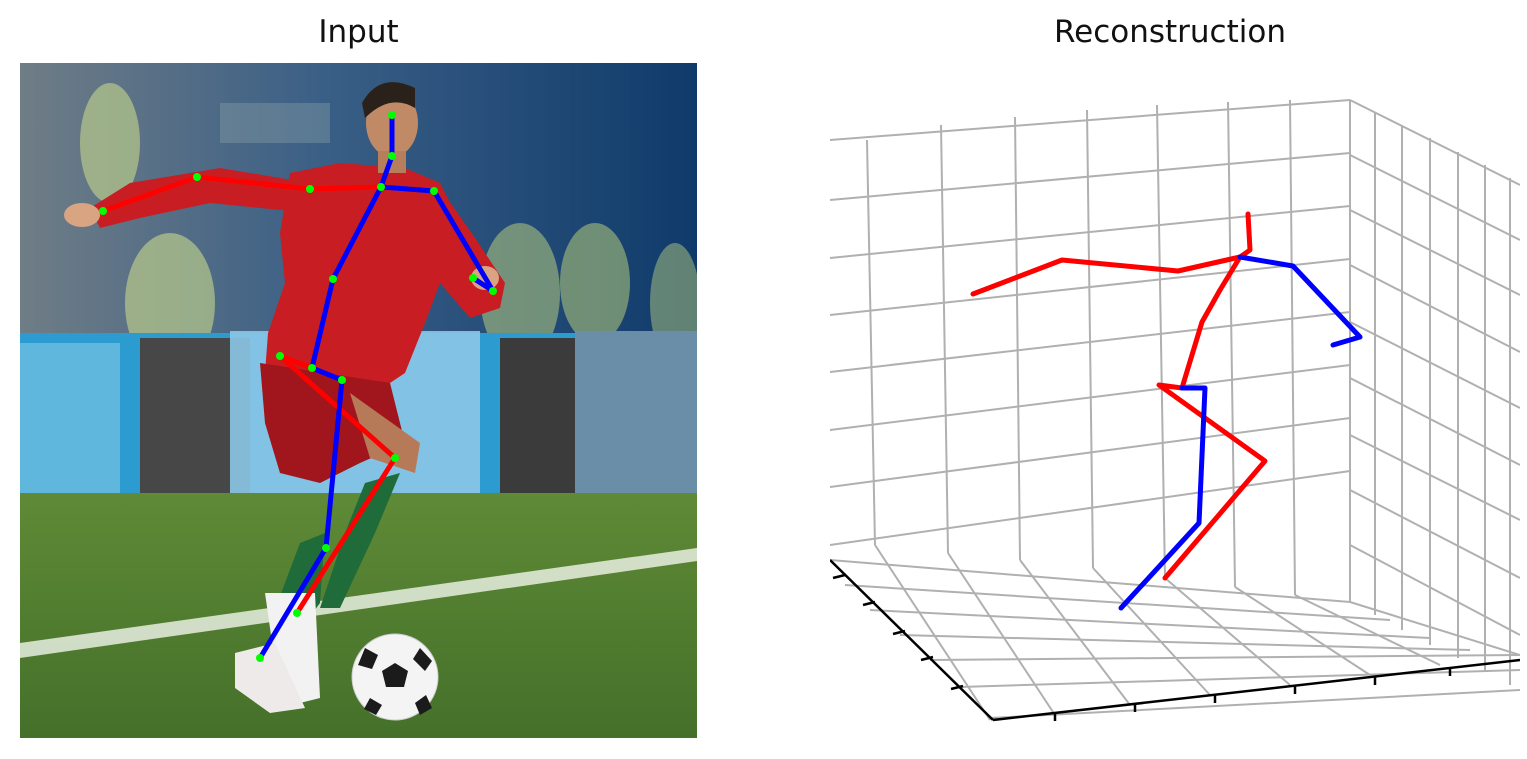  Describe the element at coordinates (395, 677) in the screenshot. I see `soccer-ball-icon` at that location.